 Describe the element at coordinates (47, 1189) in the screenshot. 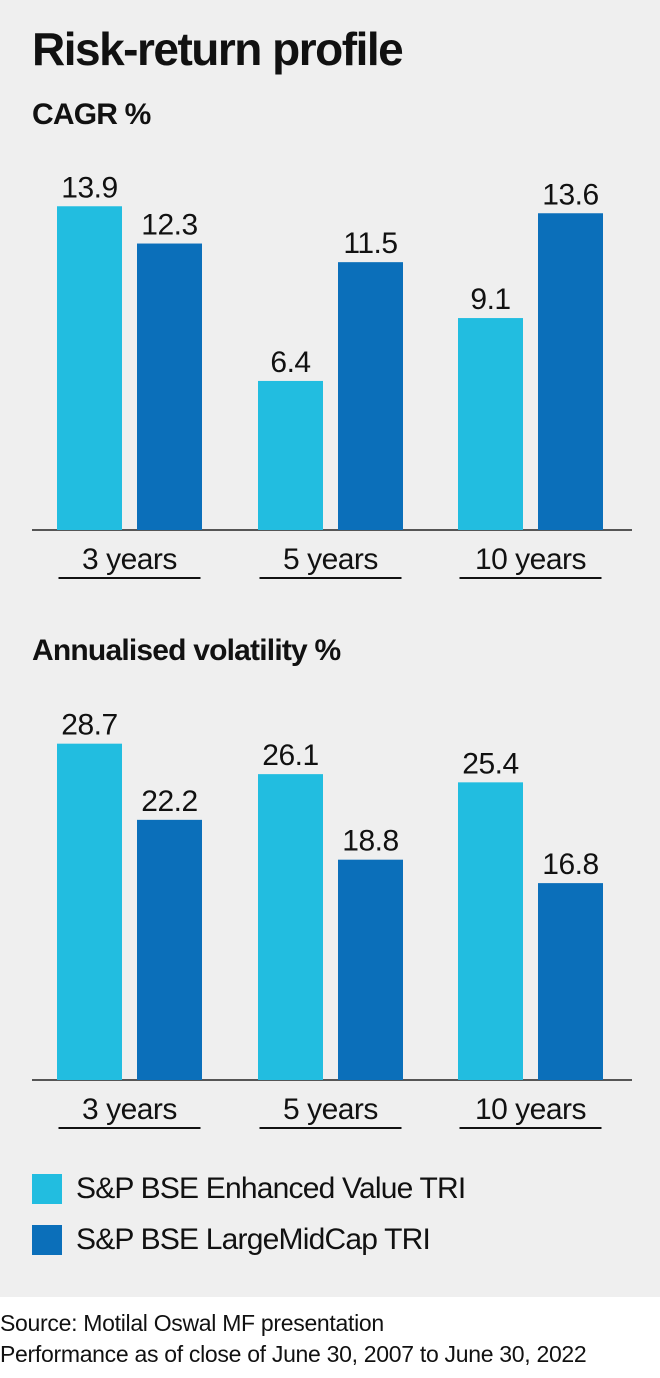

I see `legend-swatch-enhanced-value` at that location.